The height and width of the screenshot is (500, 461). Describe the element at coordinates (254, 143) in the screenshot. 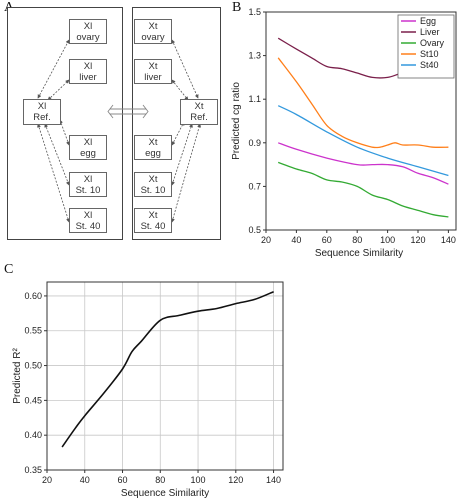

I see `y-tick-label: 0.9` at that location.